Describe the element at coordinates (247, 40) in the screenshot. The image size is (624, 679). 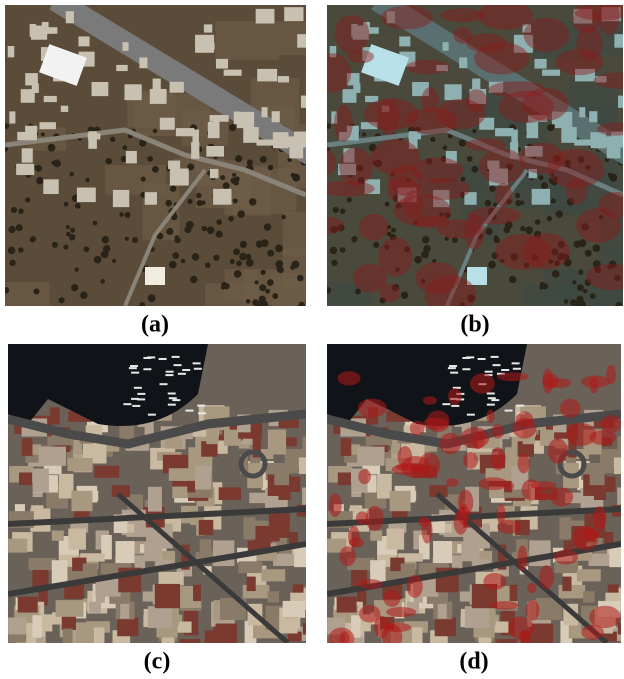
I see `field` at that location.